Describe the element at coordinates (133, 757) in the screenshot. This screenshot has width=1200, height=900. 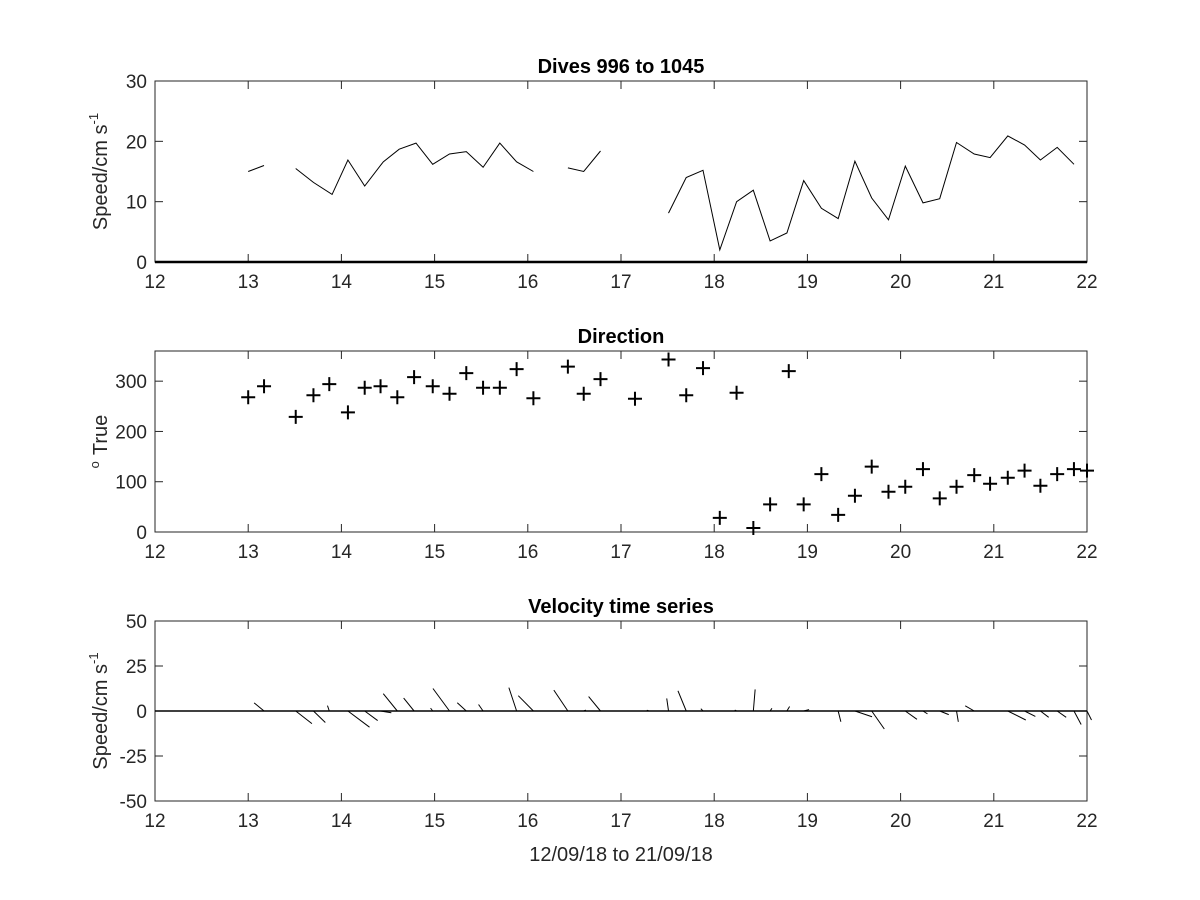
I see `y-tick-label: -25` at that location.